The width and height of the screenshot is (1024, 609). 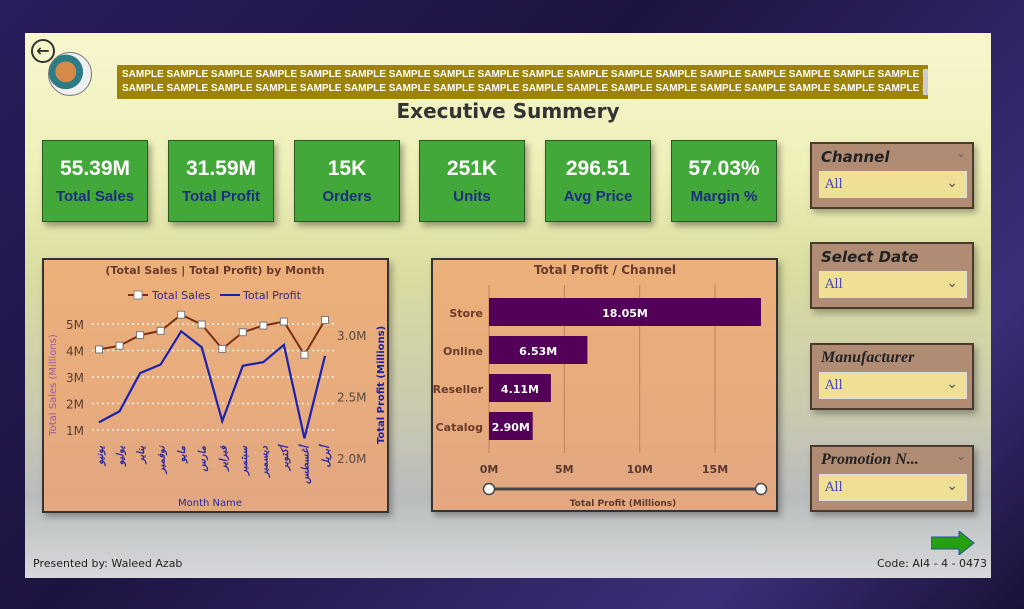 What do you see at coordinates (75, 378) in the screenshot?
I see `y-tick-label: 3M` at bounding box center [75, 378].